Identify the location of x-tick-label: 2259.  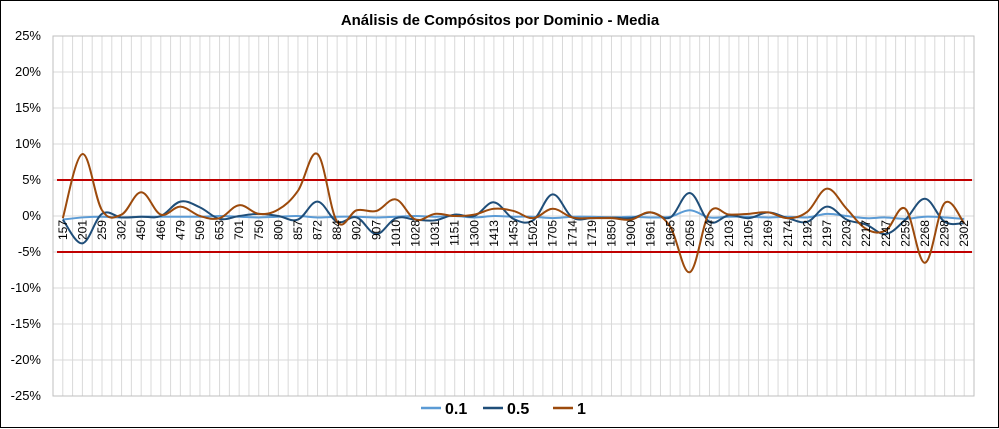
(905, 233).